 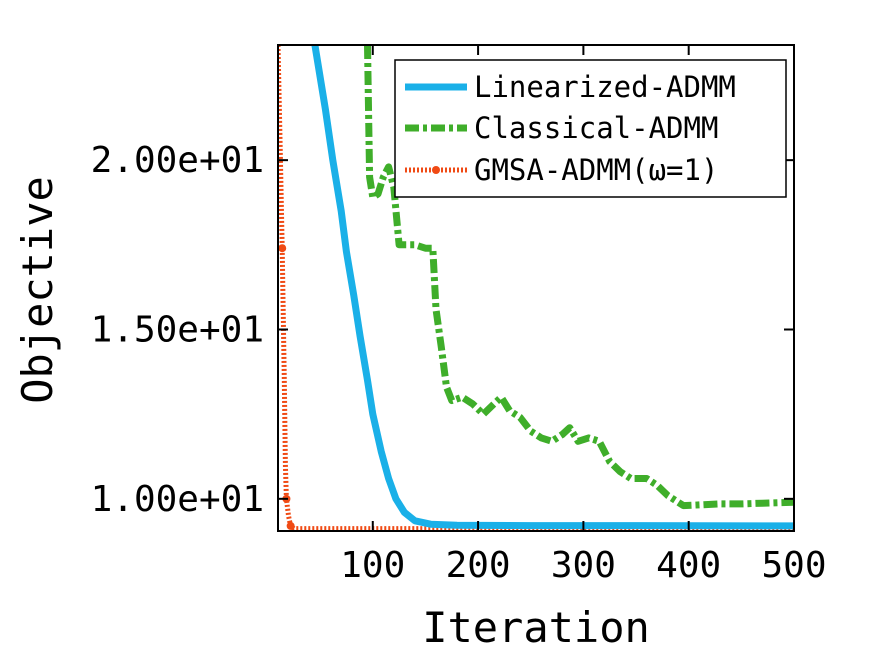 What do you see at coordinates (536, 627) in the screenshot?
I see `x-axis-title: Iteration` at bounding box center [536, 627].